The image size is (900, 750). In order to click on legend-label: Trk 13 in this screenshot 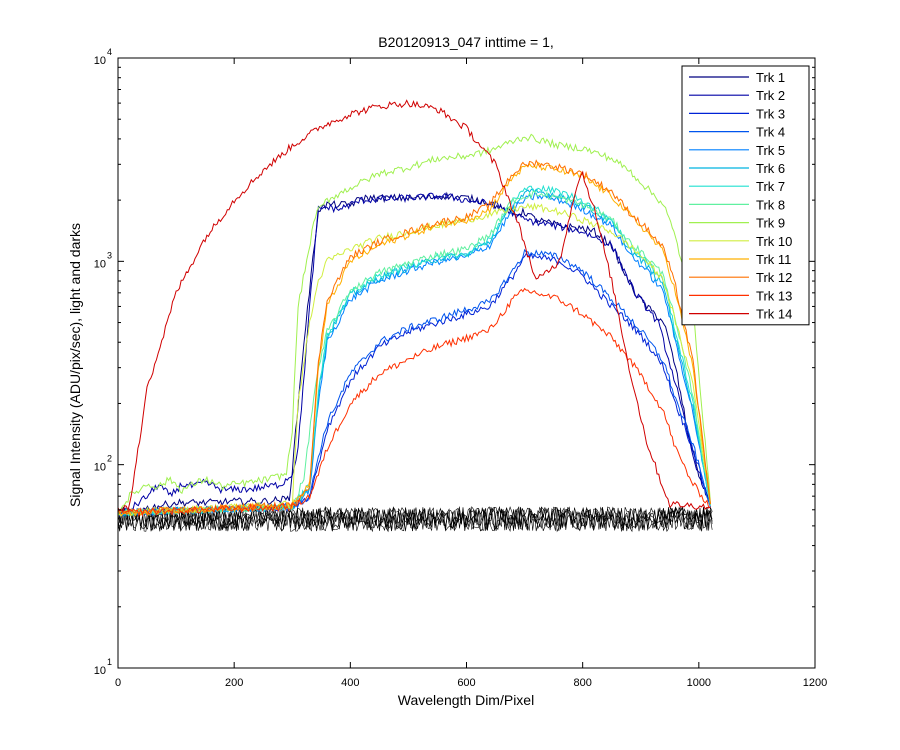, I will do `click(774, 295)`.